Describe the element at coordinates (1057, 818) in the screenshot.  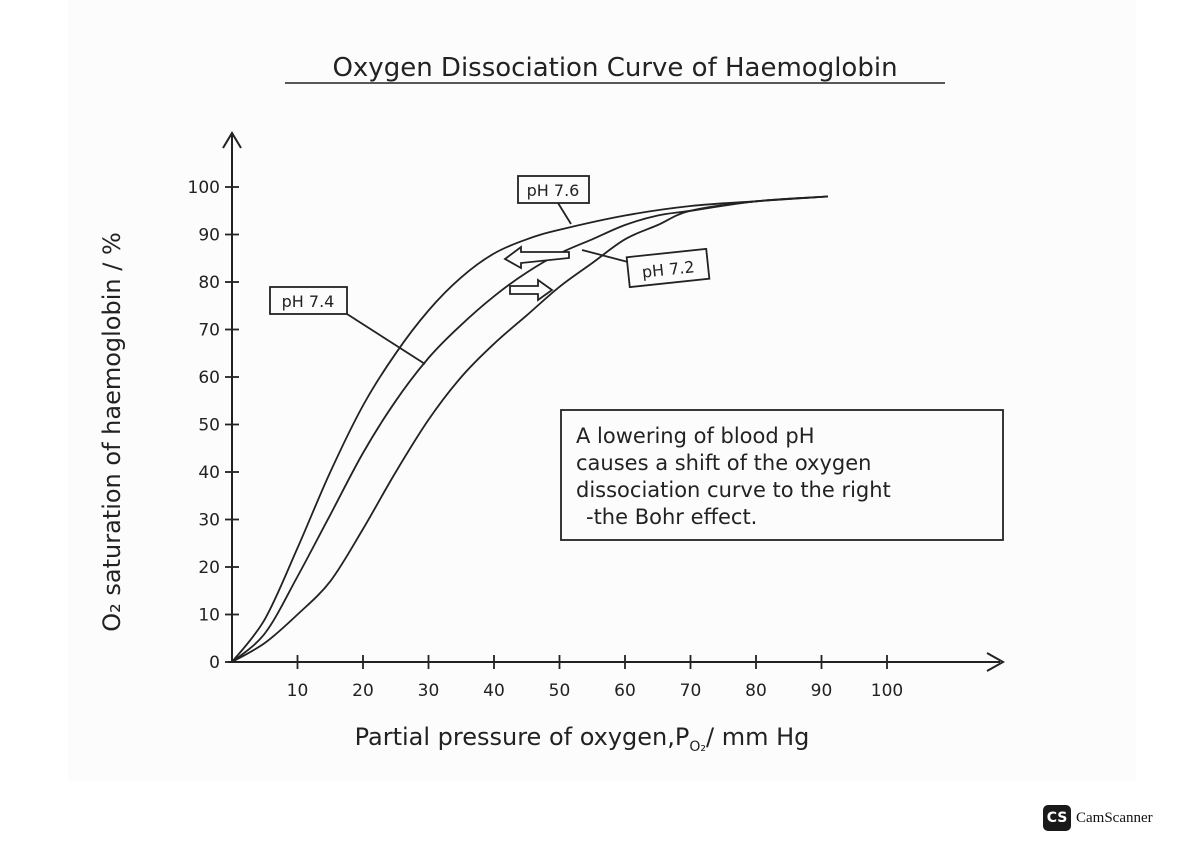
I see `camscanner-logo-icon: CS` at that location.